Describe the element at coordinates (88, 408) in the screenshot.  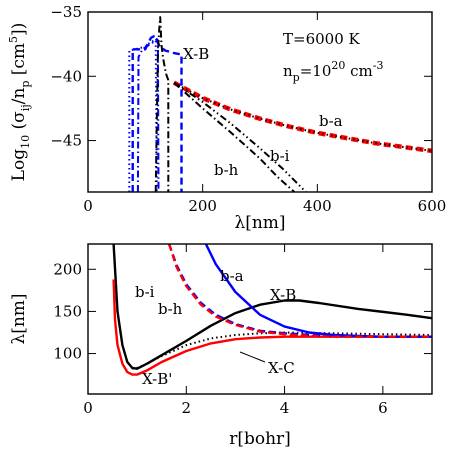
I see `bottom-x-tick-label: 0` at that location.